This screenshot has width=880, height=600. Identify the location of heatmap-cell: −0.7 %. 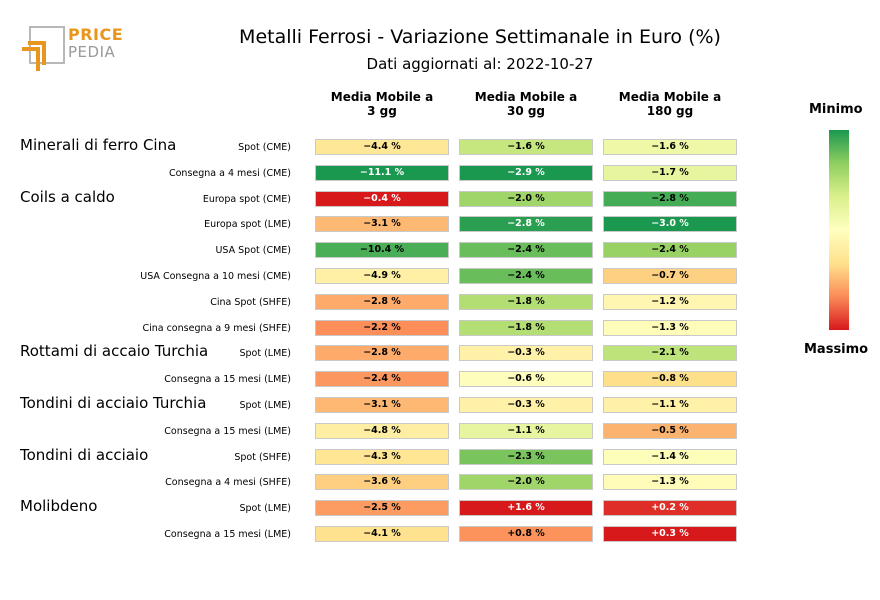
(670, 276).